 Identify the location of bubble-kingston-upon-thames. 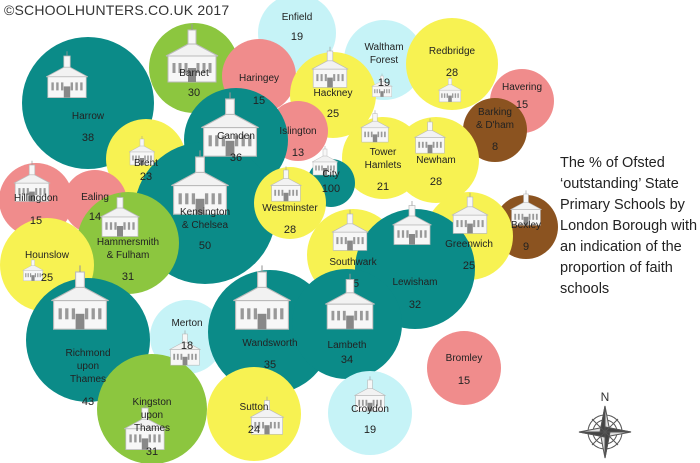
(152, 408).